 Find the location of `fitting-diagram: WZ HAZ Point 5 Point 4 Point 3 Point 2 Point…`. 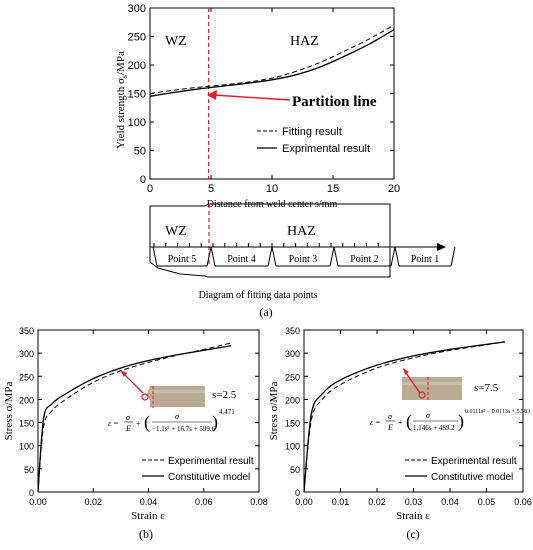

fitting-diagram: WZ HAZ Point 5 Point 4 Point 3 Point 2 Point… is located at coordinates (302, 252).